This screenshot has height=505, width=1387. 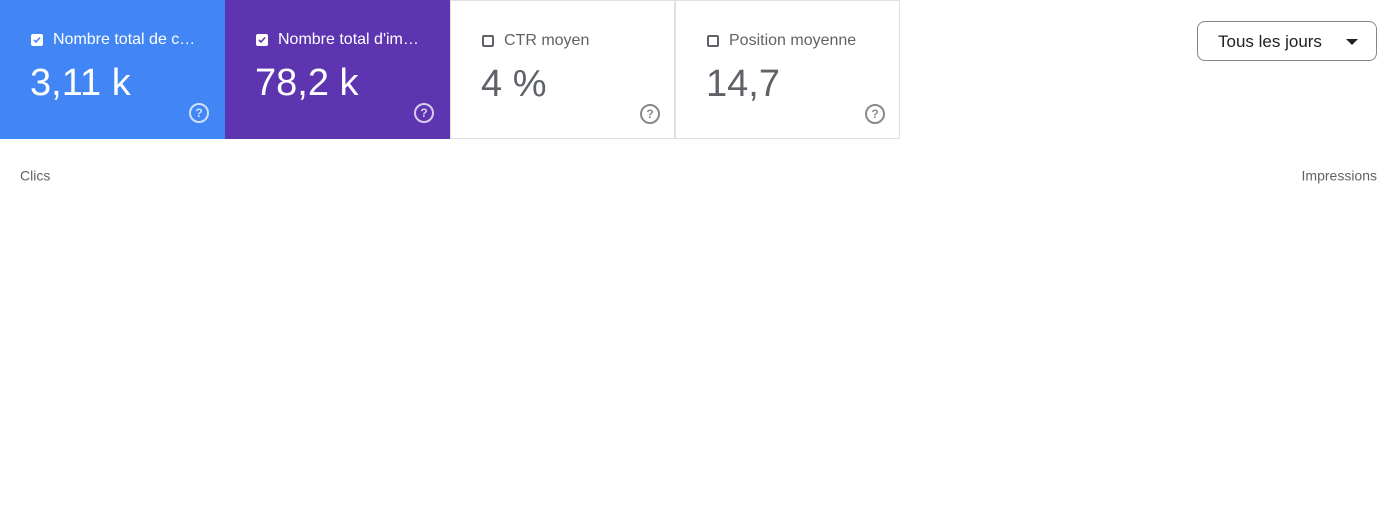 What do you see at coordinates (787, 69) in the screenshot?
I see `metric-card: Position moyenne 14,7?` at bounding box center [787, 69].